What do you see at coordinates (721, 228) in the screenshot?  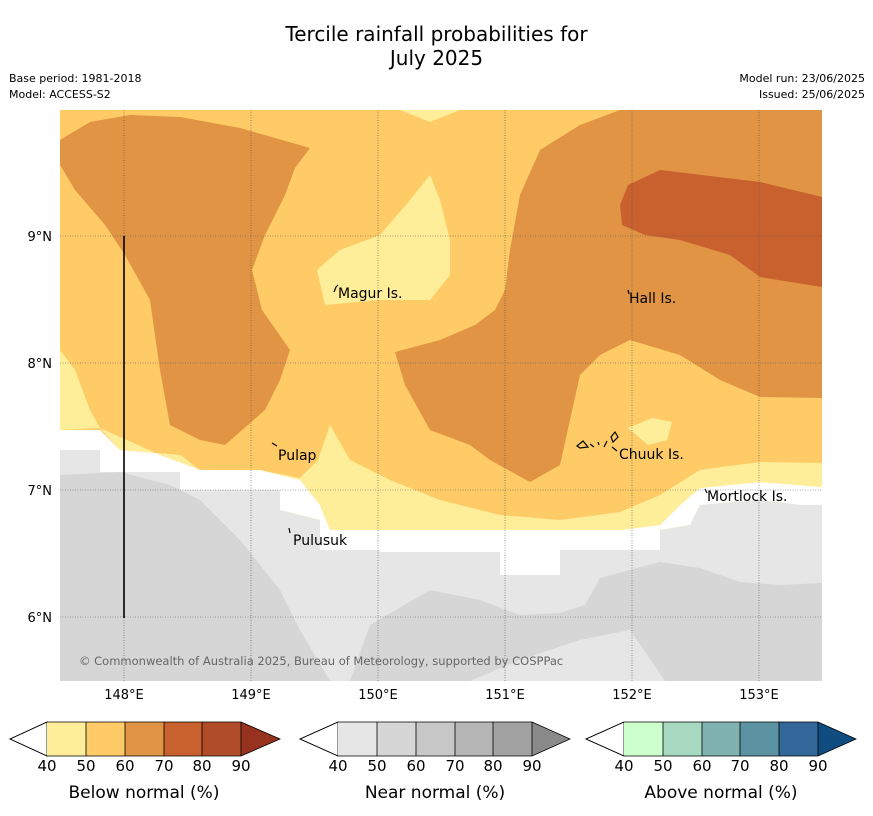 I see `below-70-region` at bounding box center [721, 228].